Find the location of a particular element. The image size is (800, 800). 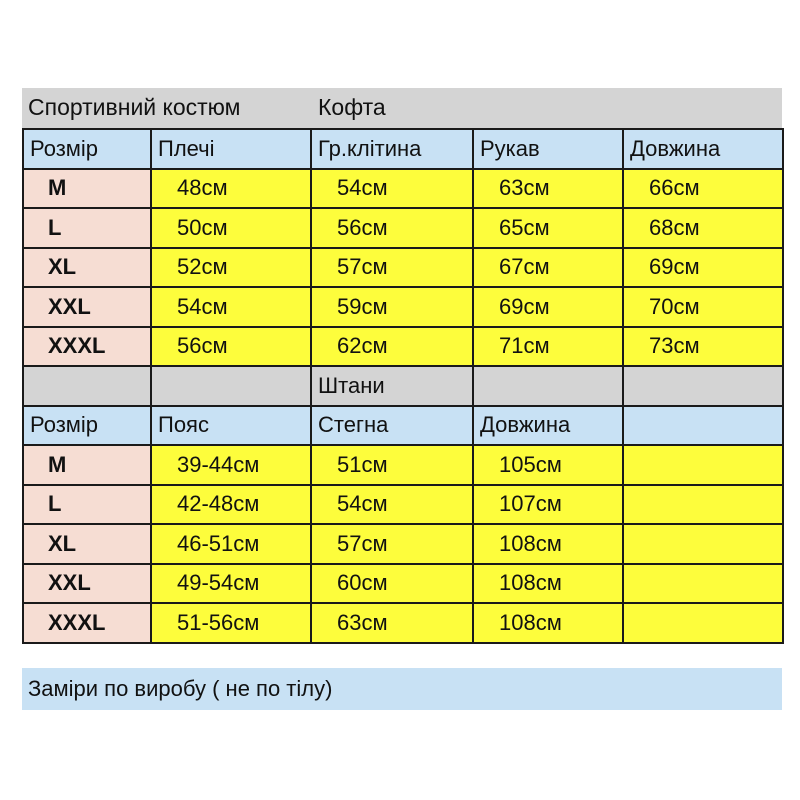

title-product: Спортивний костюм is located at coordinates (134, 107).